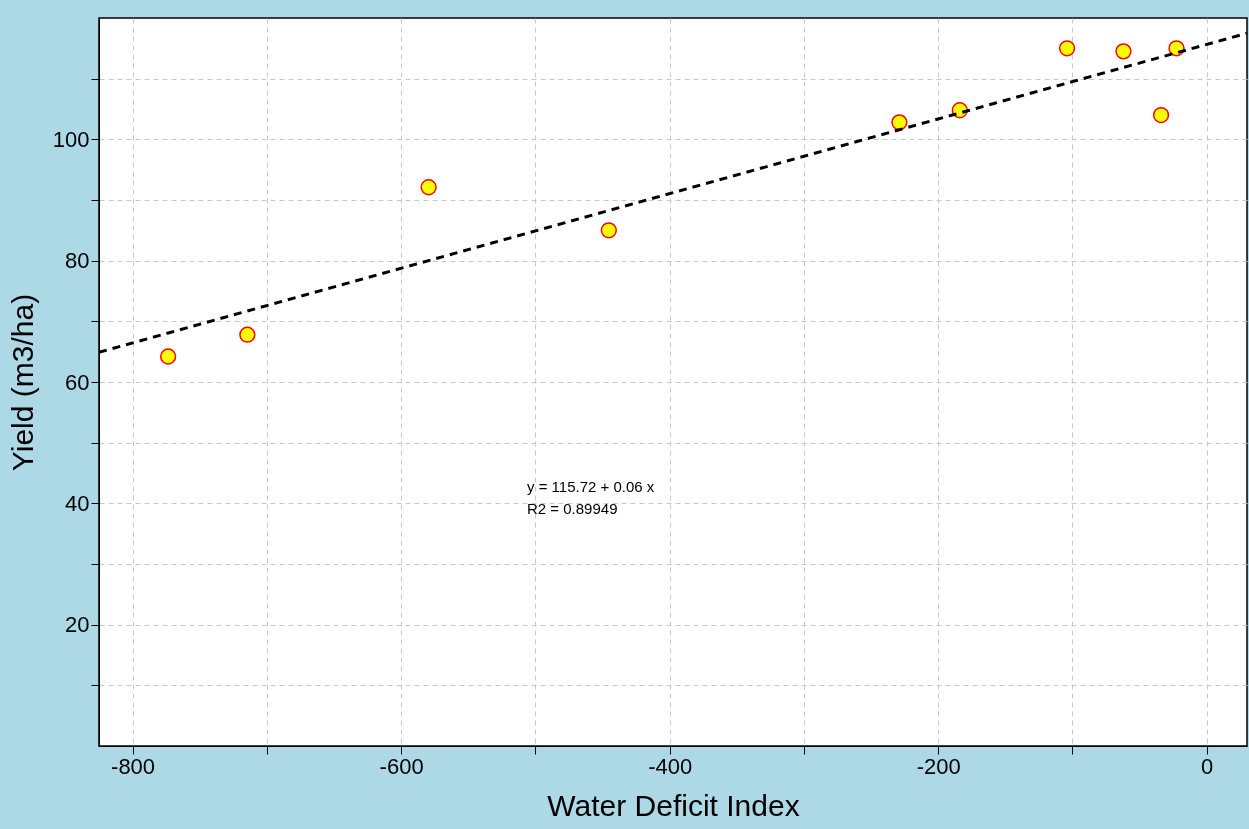 This screenshot has width=1249, height=829. What do you see at coordinates (133, 766) in the screenshot?
I see `x-tick-label: -800` at bounding box center [133, 766].